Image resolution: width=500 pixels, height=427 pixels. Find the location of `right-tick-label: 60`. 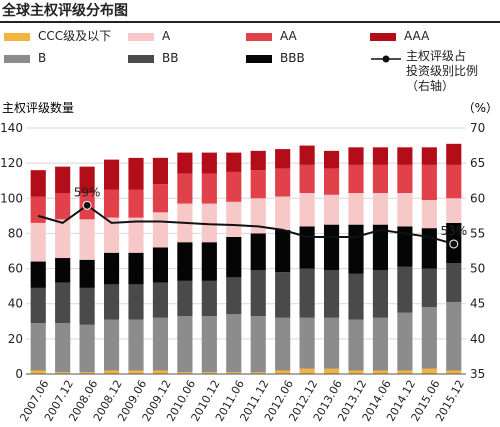

right-tick-label: 60 is located at coordinates (477, 198).